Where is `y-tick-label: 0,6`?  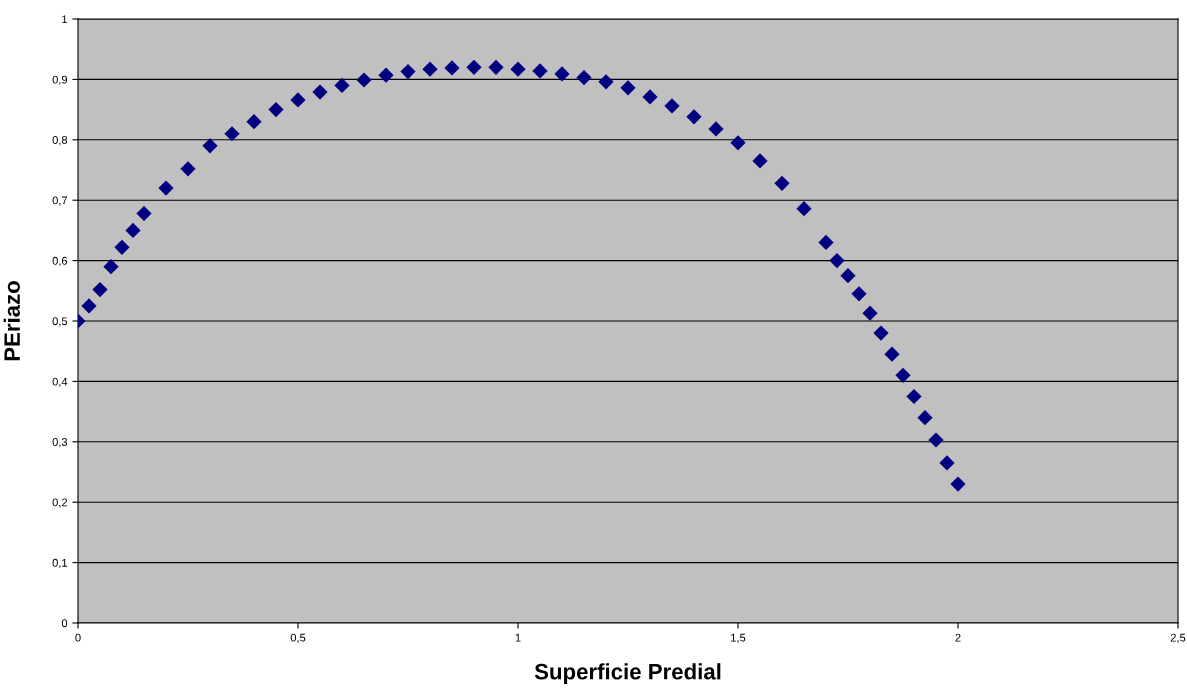 y-tick-label: 0,6 is located at coordinates (60, 261).